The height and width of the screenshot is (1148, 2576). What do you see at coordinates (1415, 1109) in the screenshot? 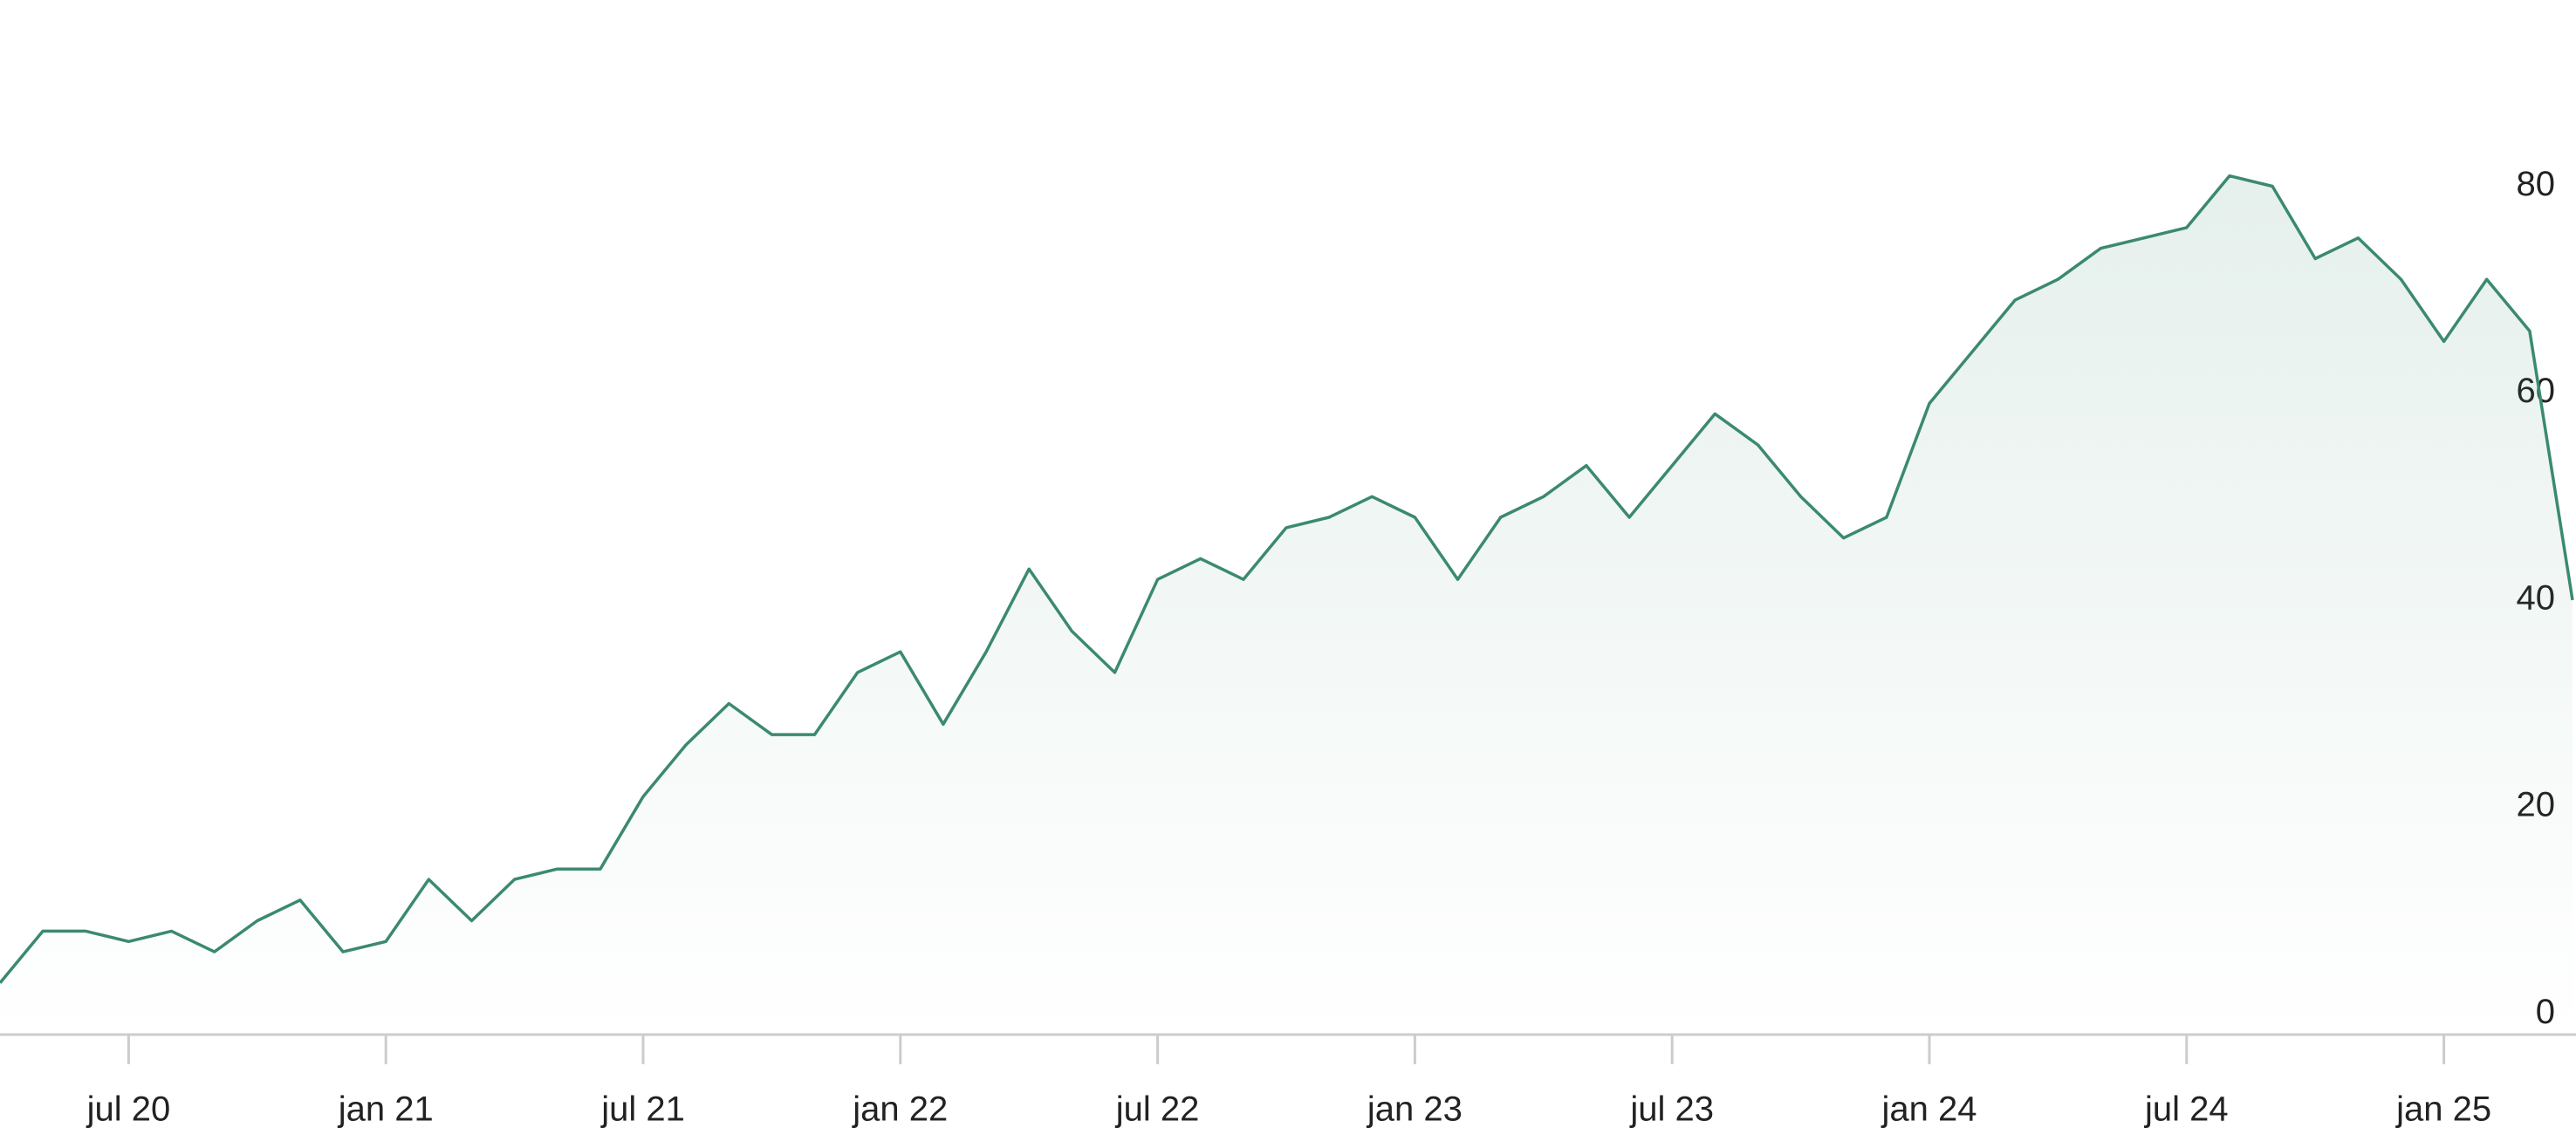
I see `x-tick-label: jan 23` at bounding box center [1415, 1109].